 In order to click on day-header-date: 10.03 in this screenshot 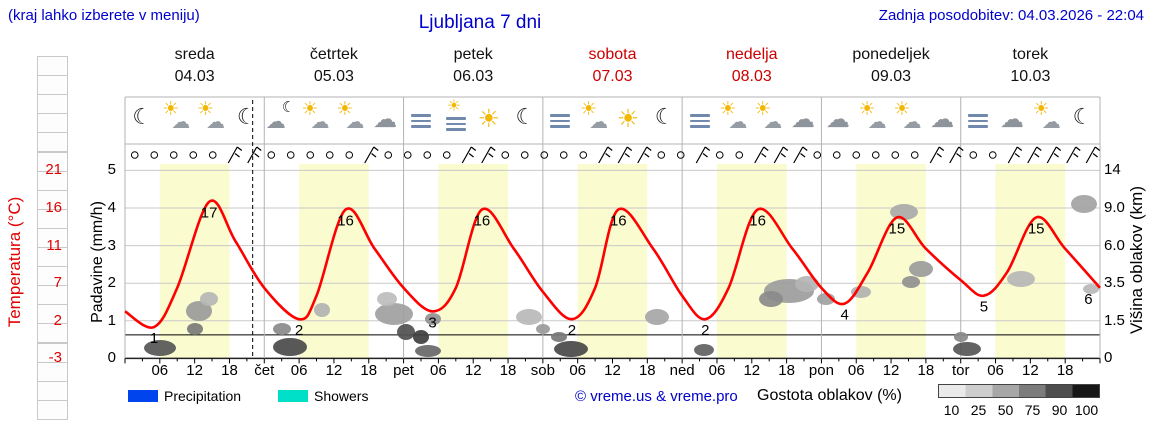, I will do `click(1030, 76)`.